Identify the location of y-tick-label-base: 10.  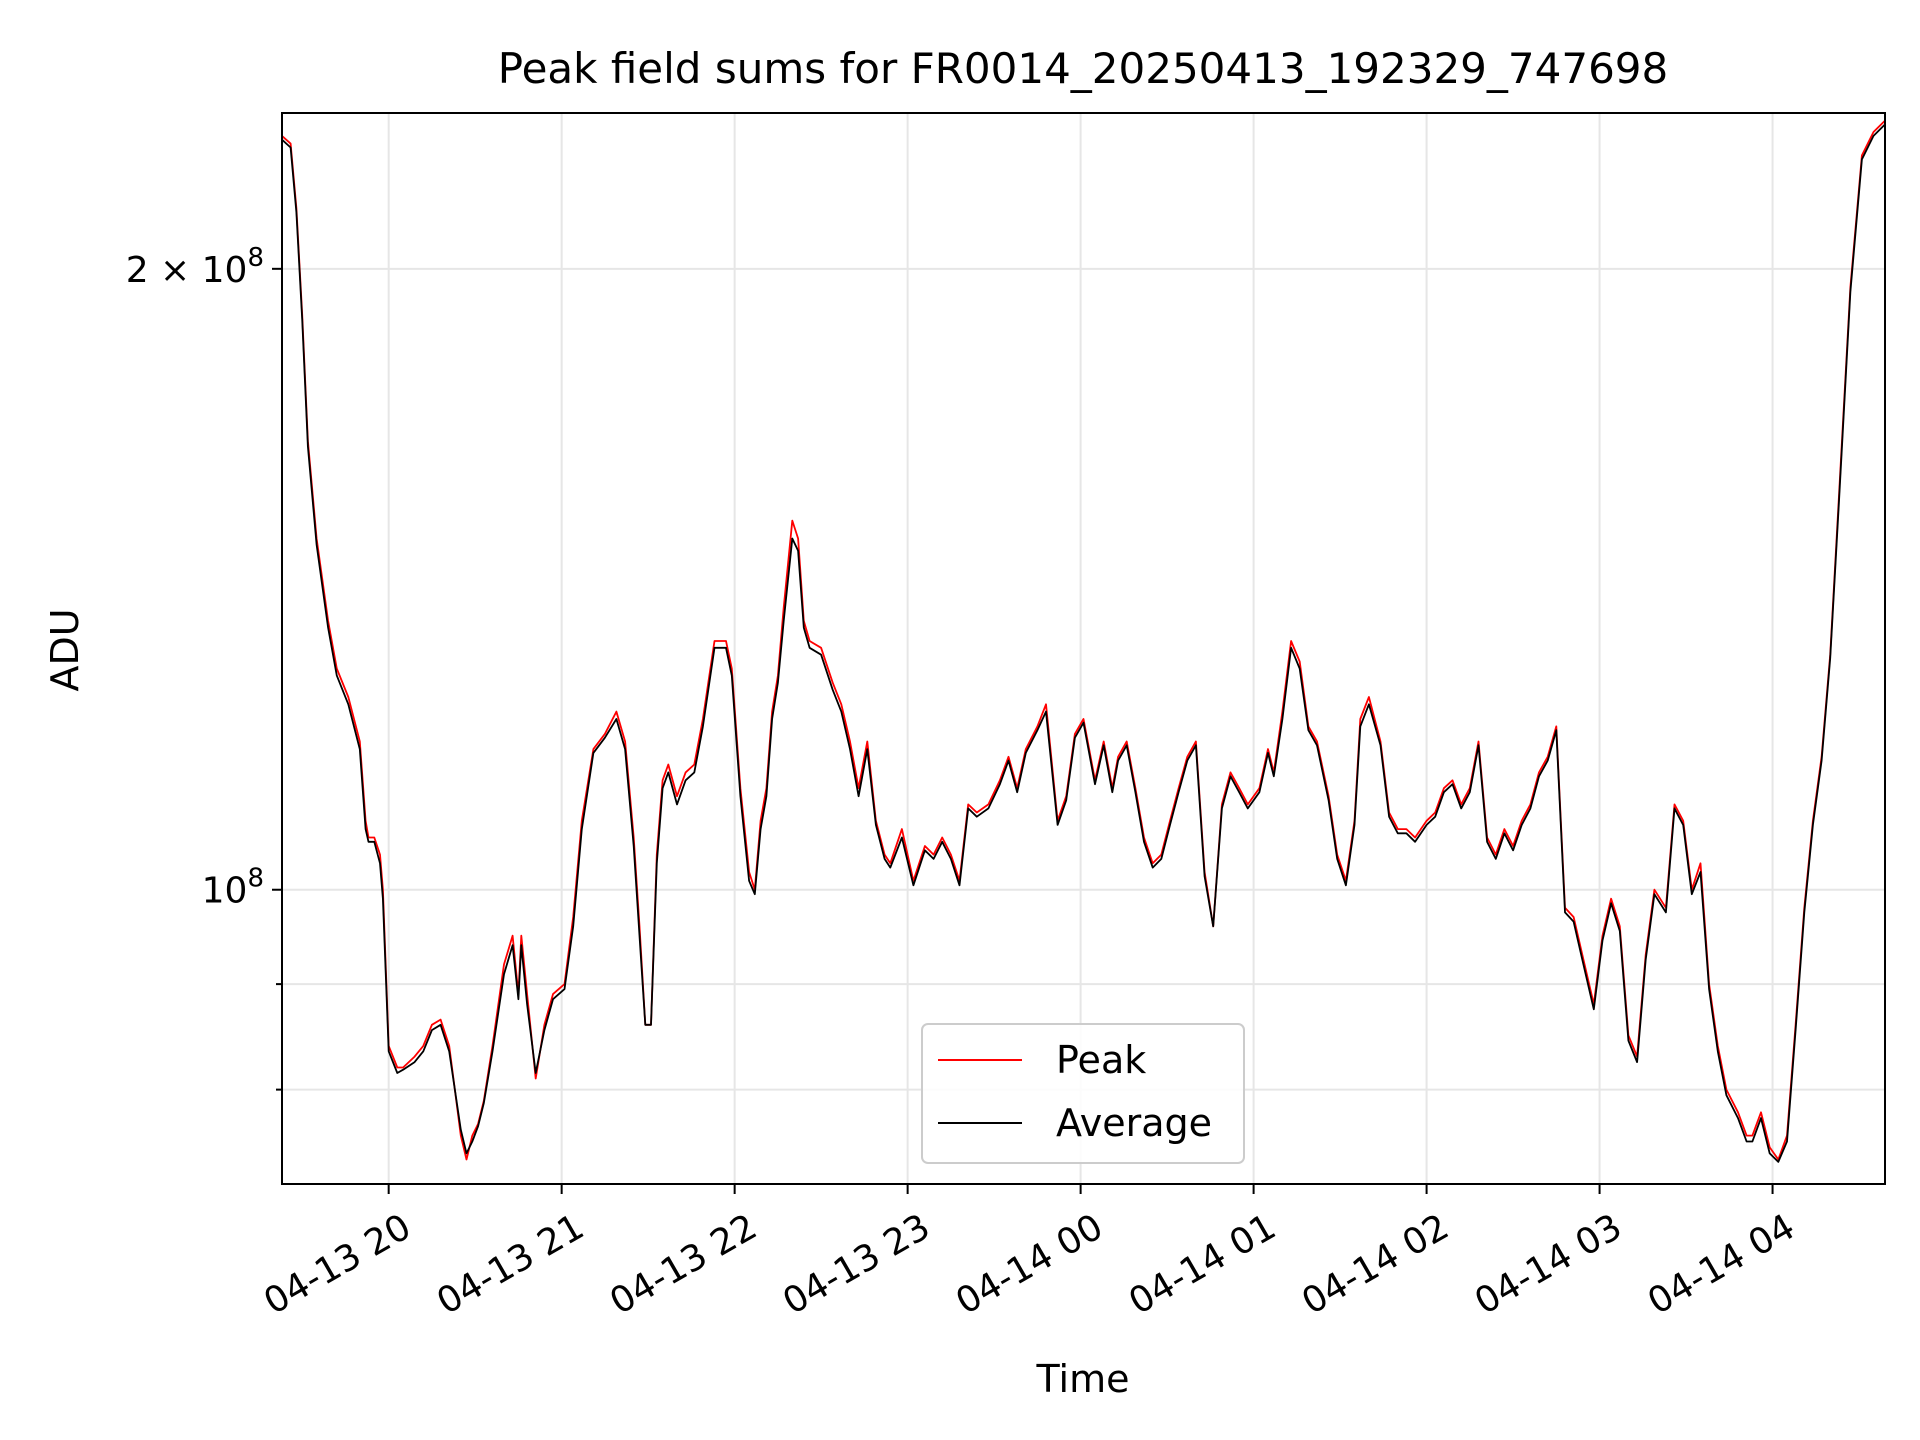
(225, 891).